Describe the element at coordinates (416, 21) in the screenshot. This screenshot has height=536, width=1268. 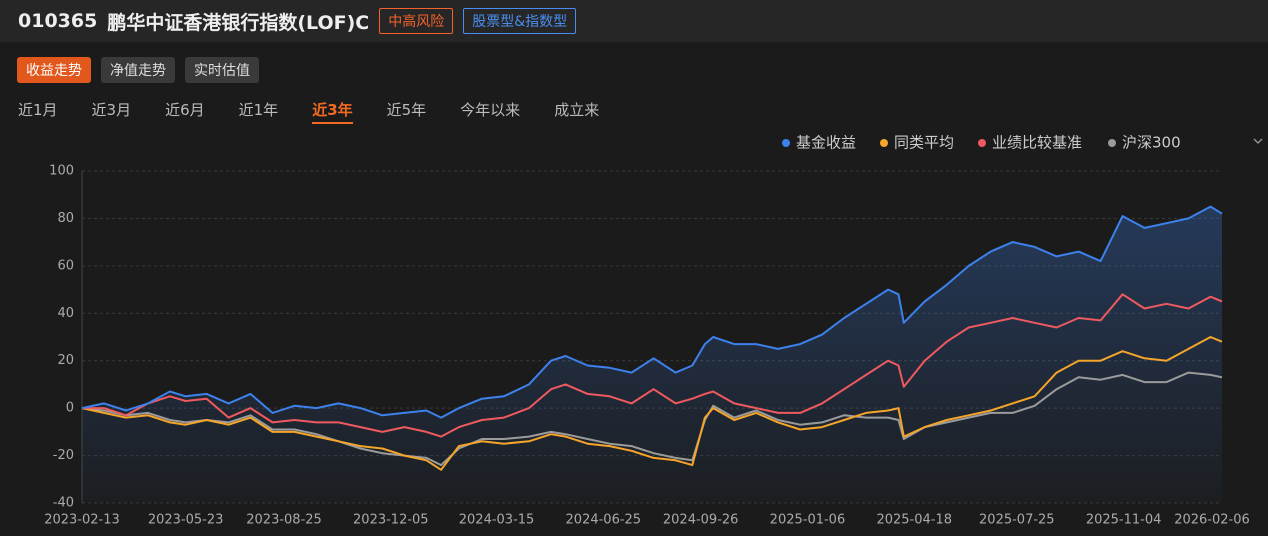
I see `risk-tag: 中高风险` at that location.